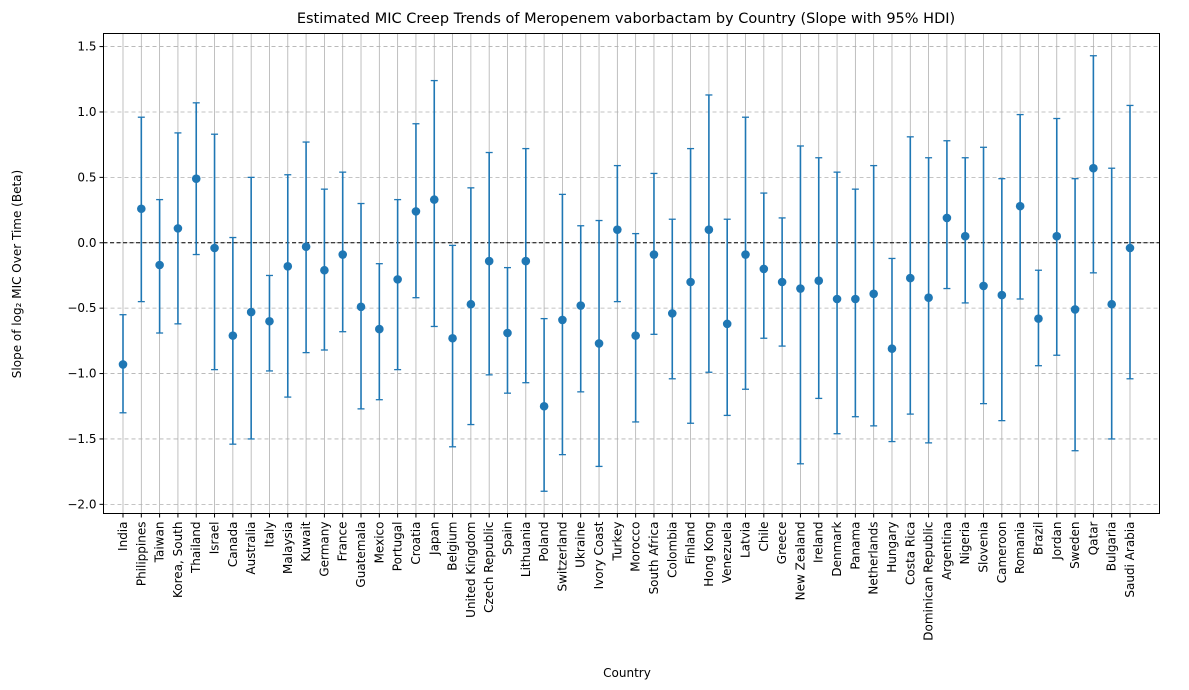 Image resolution: width=1189 pixels, height=690 pixels. I want to click on x-tick-label: Bulgaria, so click(1112, 547).